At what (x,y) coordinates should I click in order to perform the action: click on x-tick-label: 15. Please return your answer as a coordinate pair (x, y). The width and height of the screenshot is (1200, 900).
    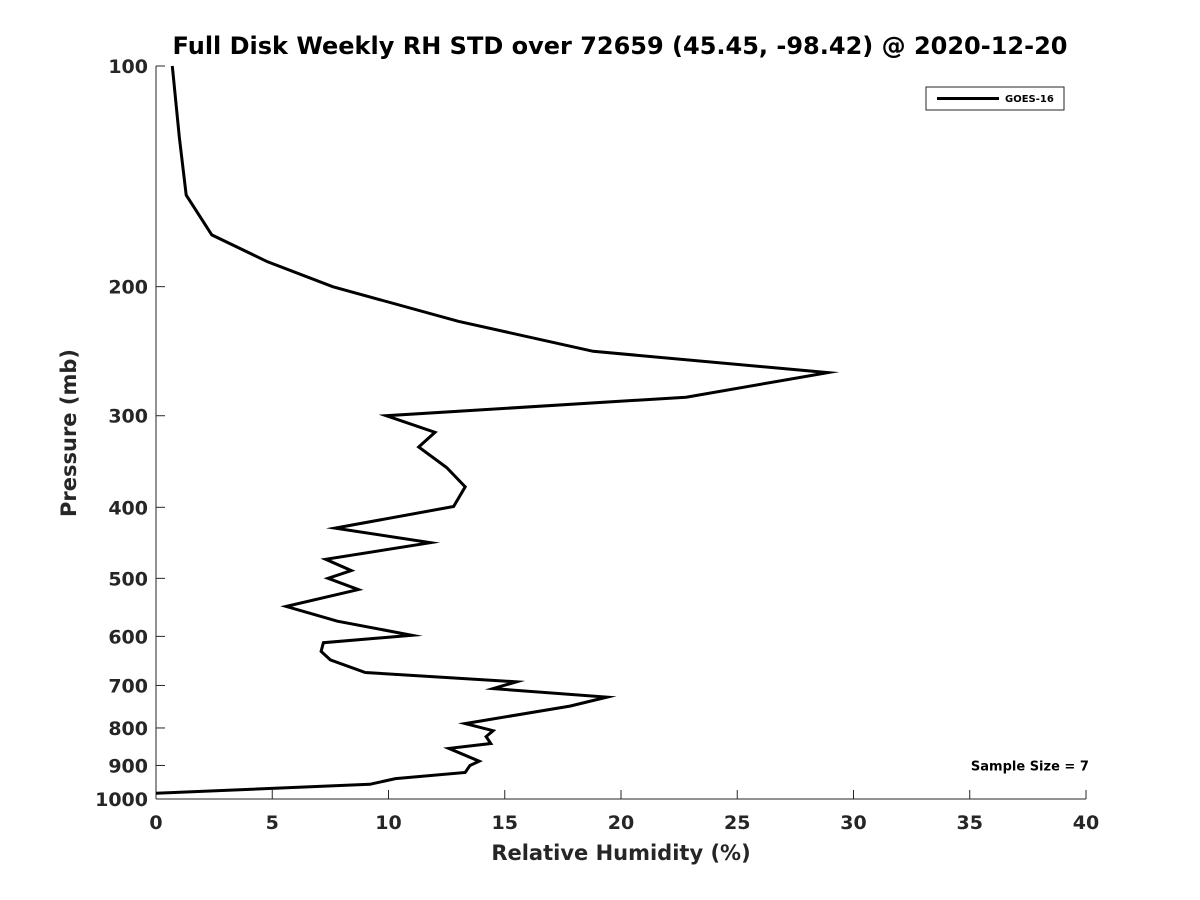
    Looking at the image, I should click on (505, 823).